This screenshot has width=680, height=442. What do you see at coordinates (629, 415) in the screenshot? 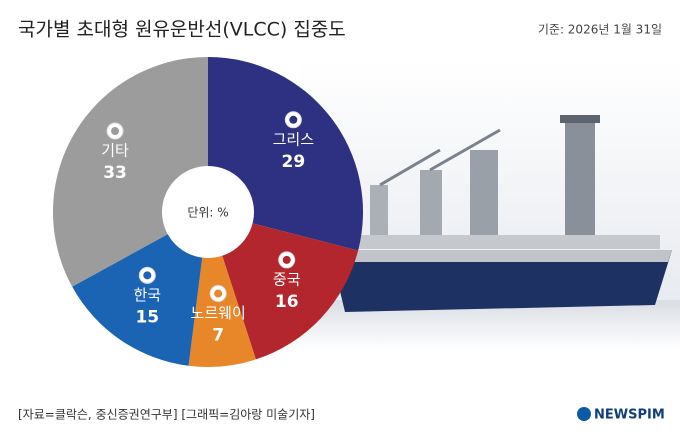
I see `brand: NEWSPIM` at bounding box center [629, 415].